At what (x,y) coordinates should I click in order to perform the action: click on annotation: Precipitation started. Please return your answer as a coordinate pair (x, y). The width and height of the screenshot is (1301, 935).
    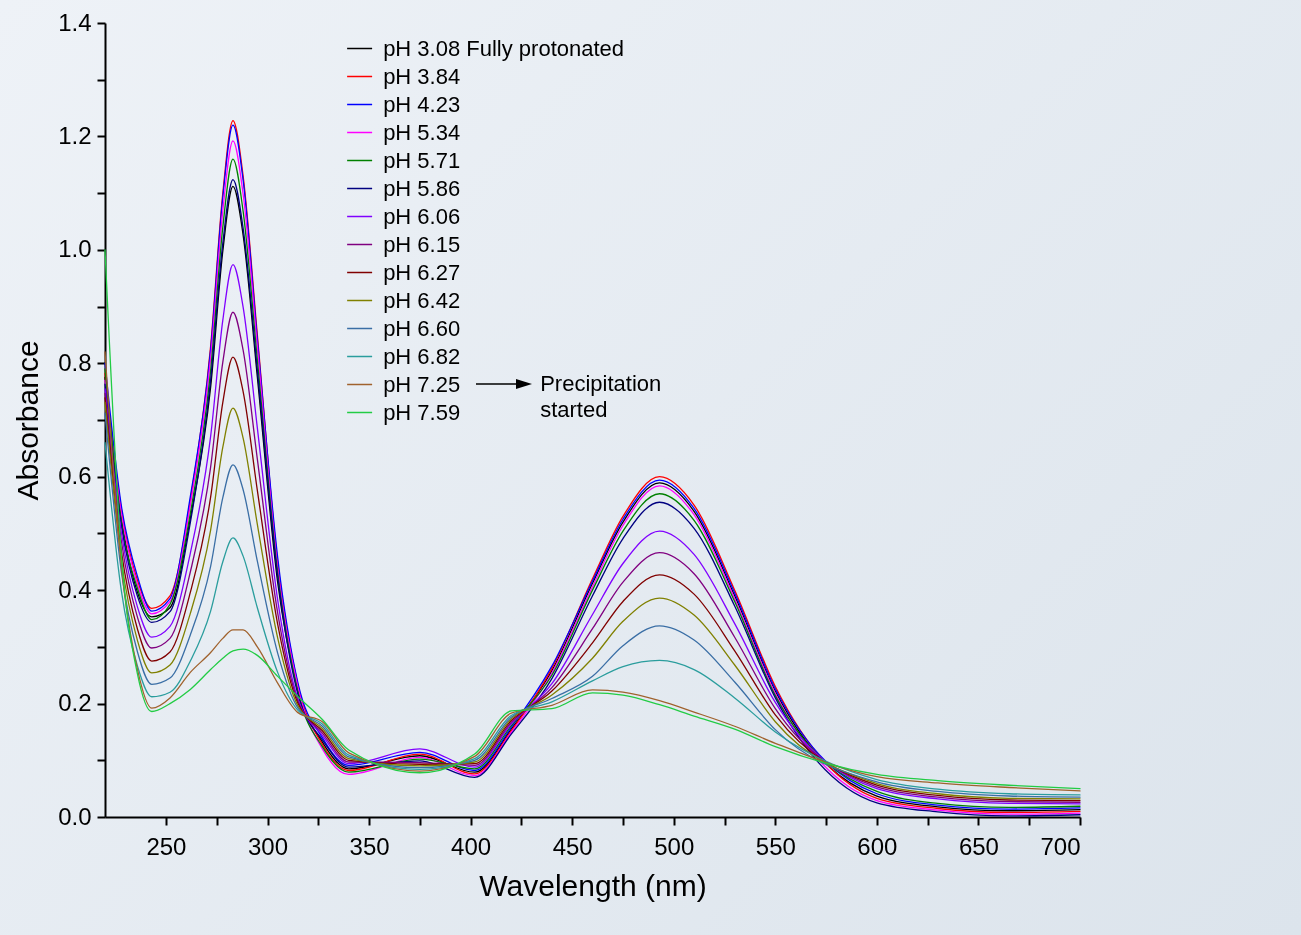
    Looking at the image, I should click on (601, 397).